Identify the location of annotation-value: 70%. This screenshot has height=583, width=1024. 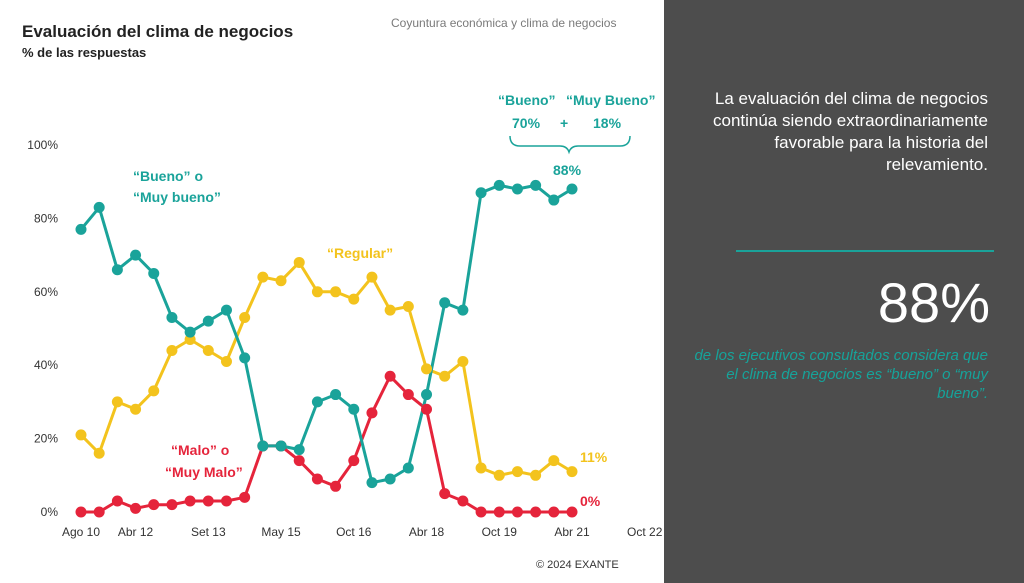
(526, 123).